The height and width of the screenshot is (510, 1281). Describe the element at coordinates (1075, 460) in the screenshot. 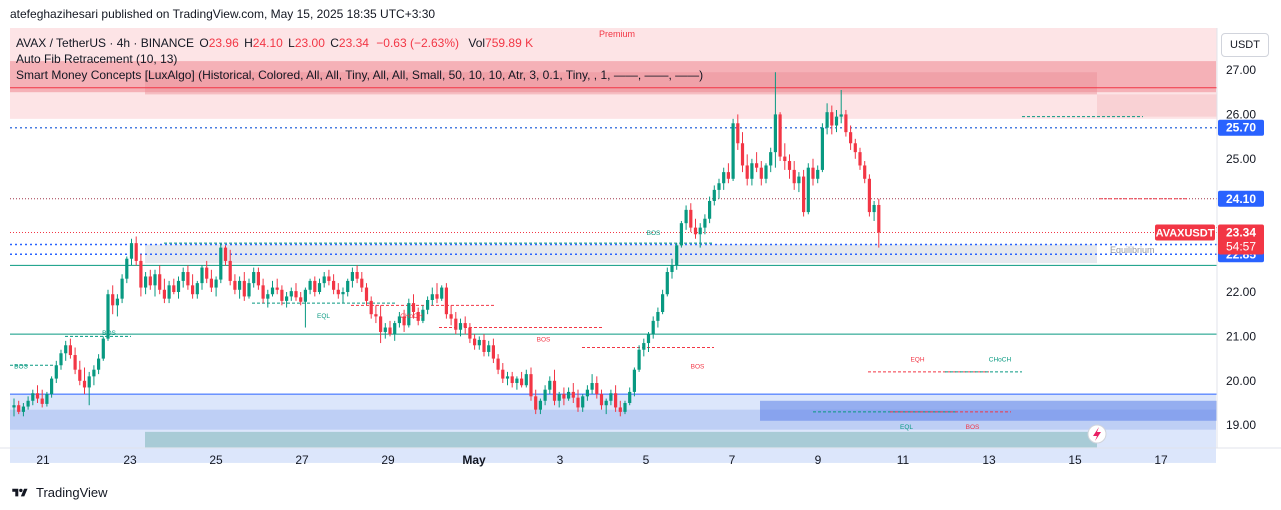

I see `x-tick-label: 15` at that location.